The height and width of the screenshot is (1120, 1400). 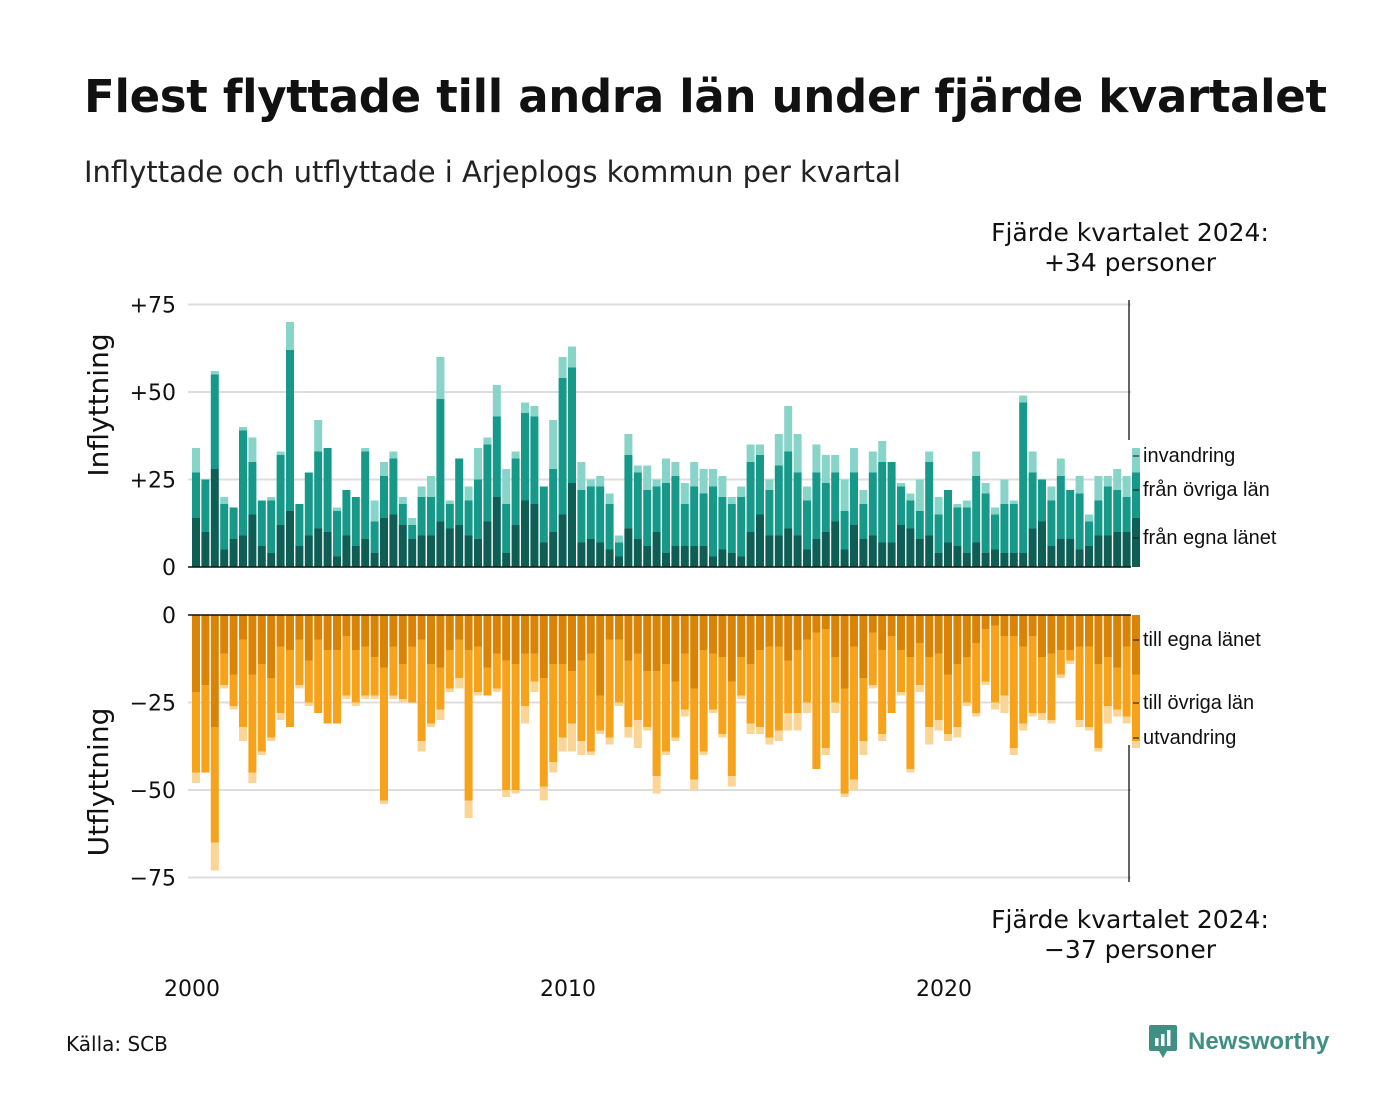 What do you see at coordinates (98, 782) in the screenshot?
I see `y-axis-label-bottom: Utflyttning` at bounding box center [98, 782].